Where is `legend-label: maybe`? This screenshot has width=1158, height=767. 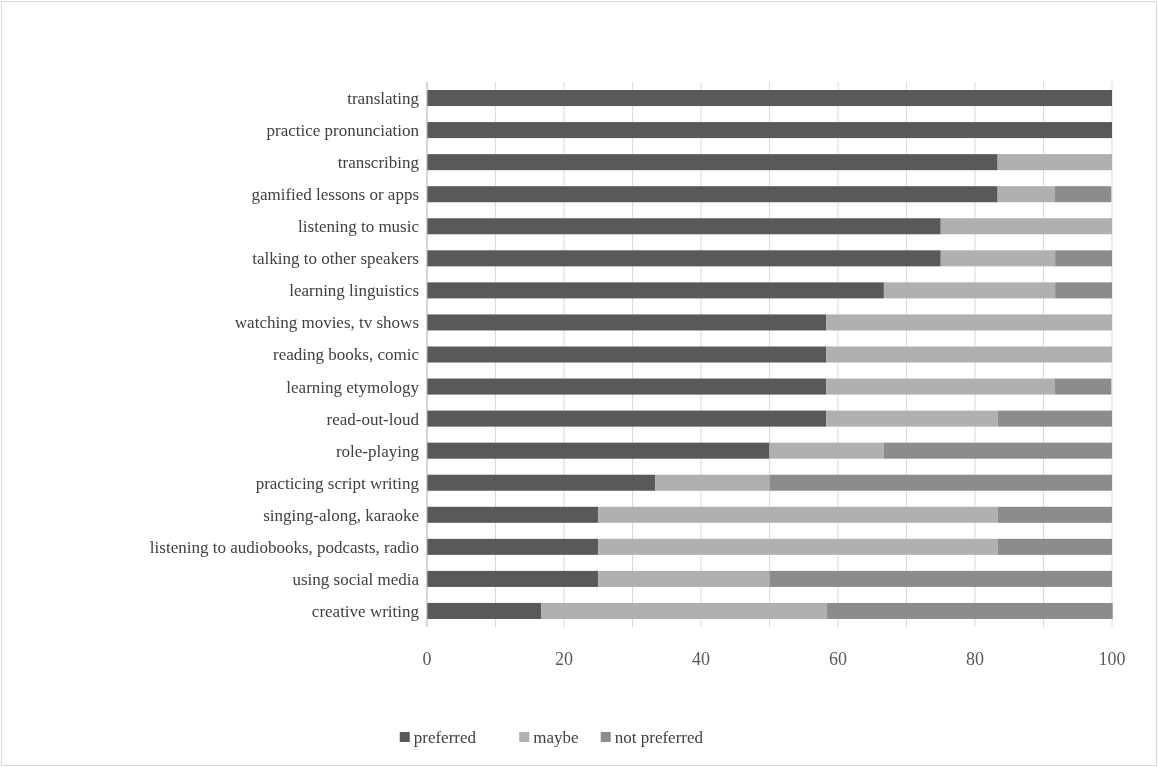 legend-label: maybe is located at coordinates (556, 737).